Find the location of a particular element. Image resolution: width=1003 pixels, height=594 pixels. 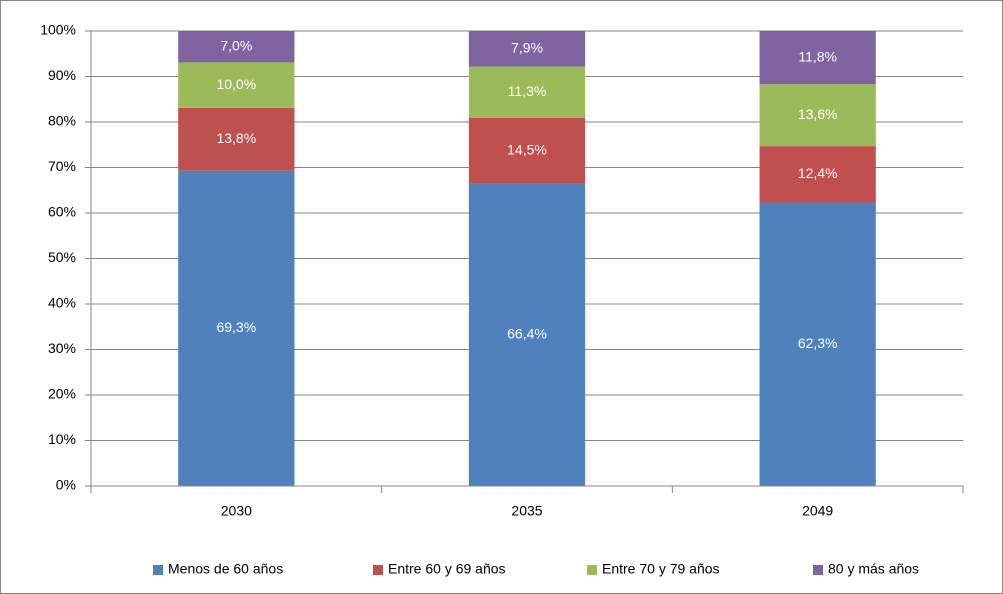

y-tick-label: 80% is located at coordinates (62, 121).